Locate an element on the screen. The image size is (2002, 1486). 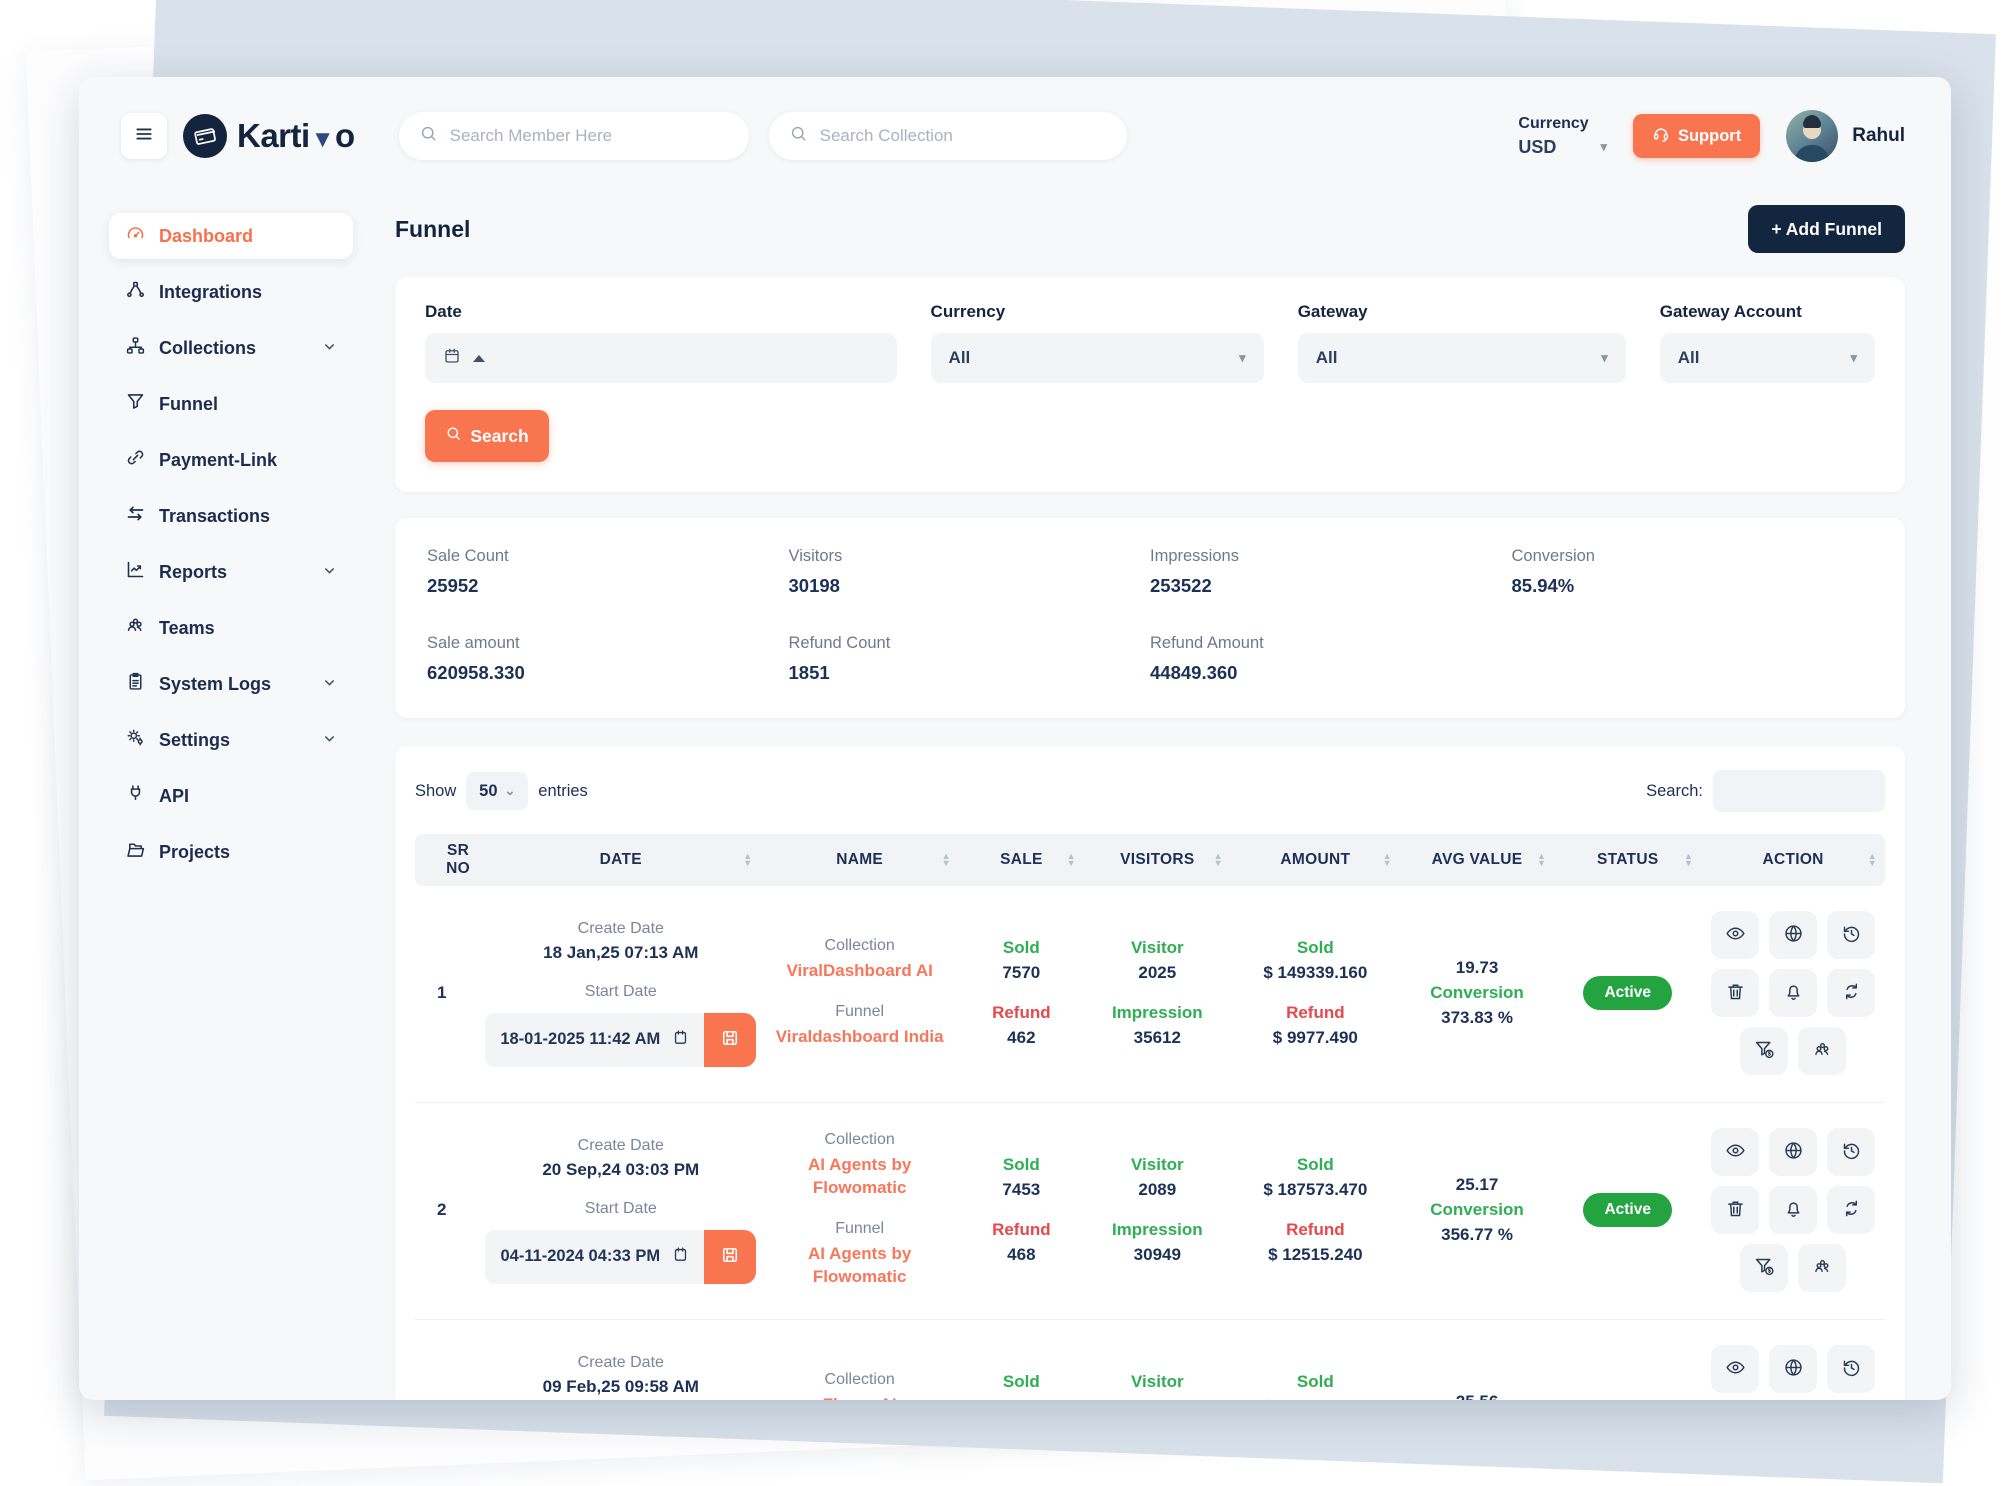
gateway-account-filter-select: All ▾ is located at coordinates (1767, 358).